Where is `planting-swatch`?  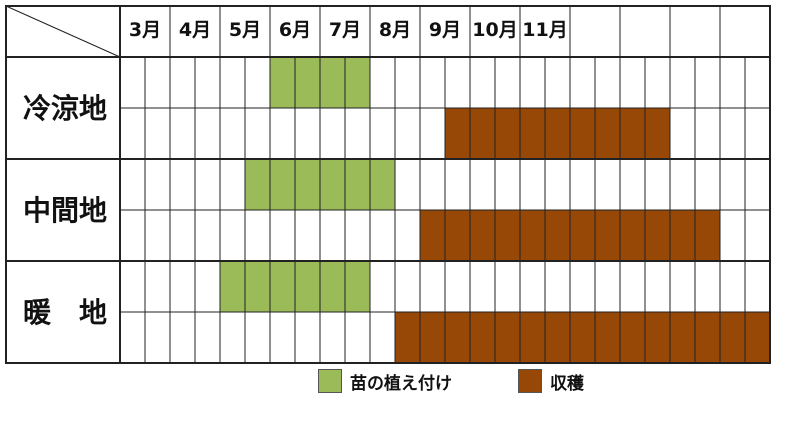
planting-swatch is located at coordinates (330, 381).